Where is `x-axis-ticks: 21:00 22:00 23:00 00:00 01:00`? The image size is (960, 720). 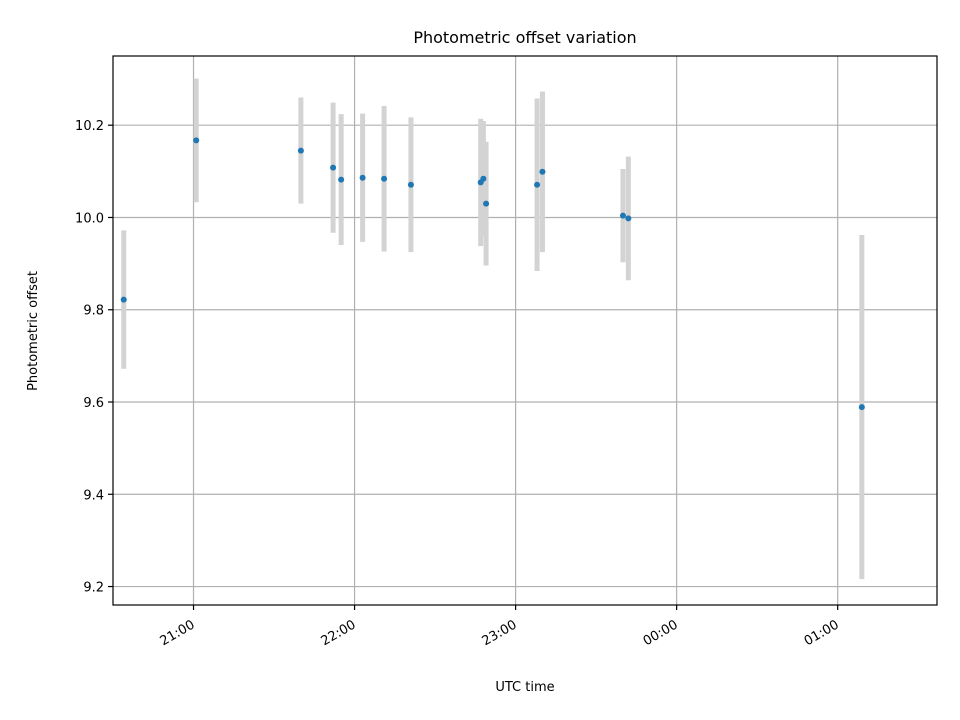
x-axis-ticks: 21:00 22:00 23:00 00:00 01:00 is located at coordinates (500, 627).